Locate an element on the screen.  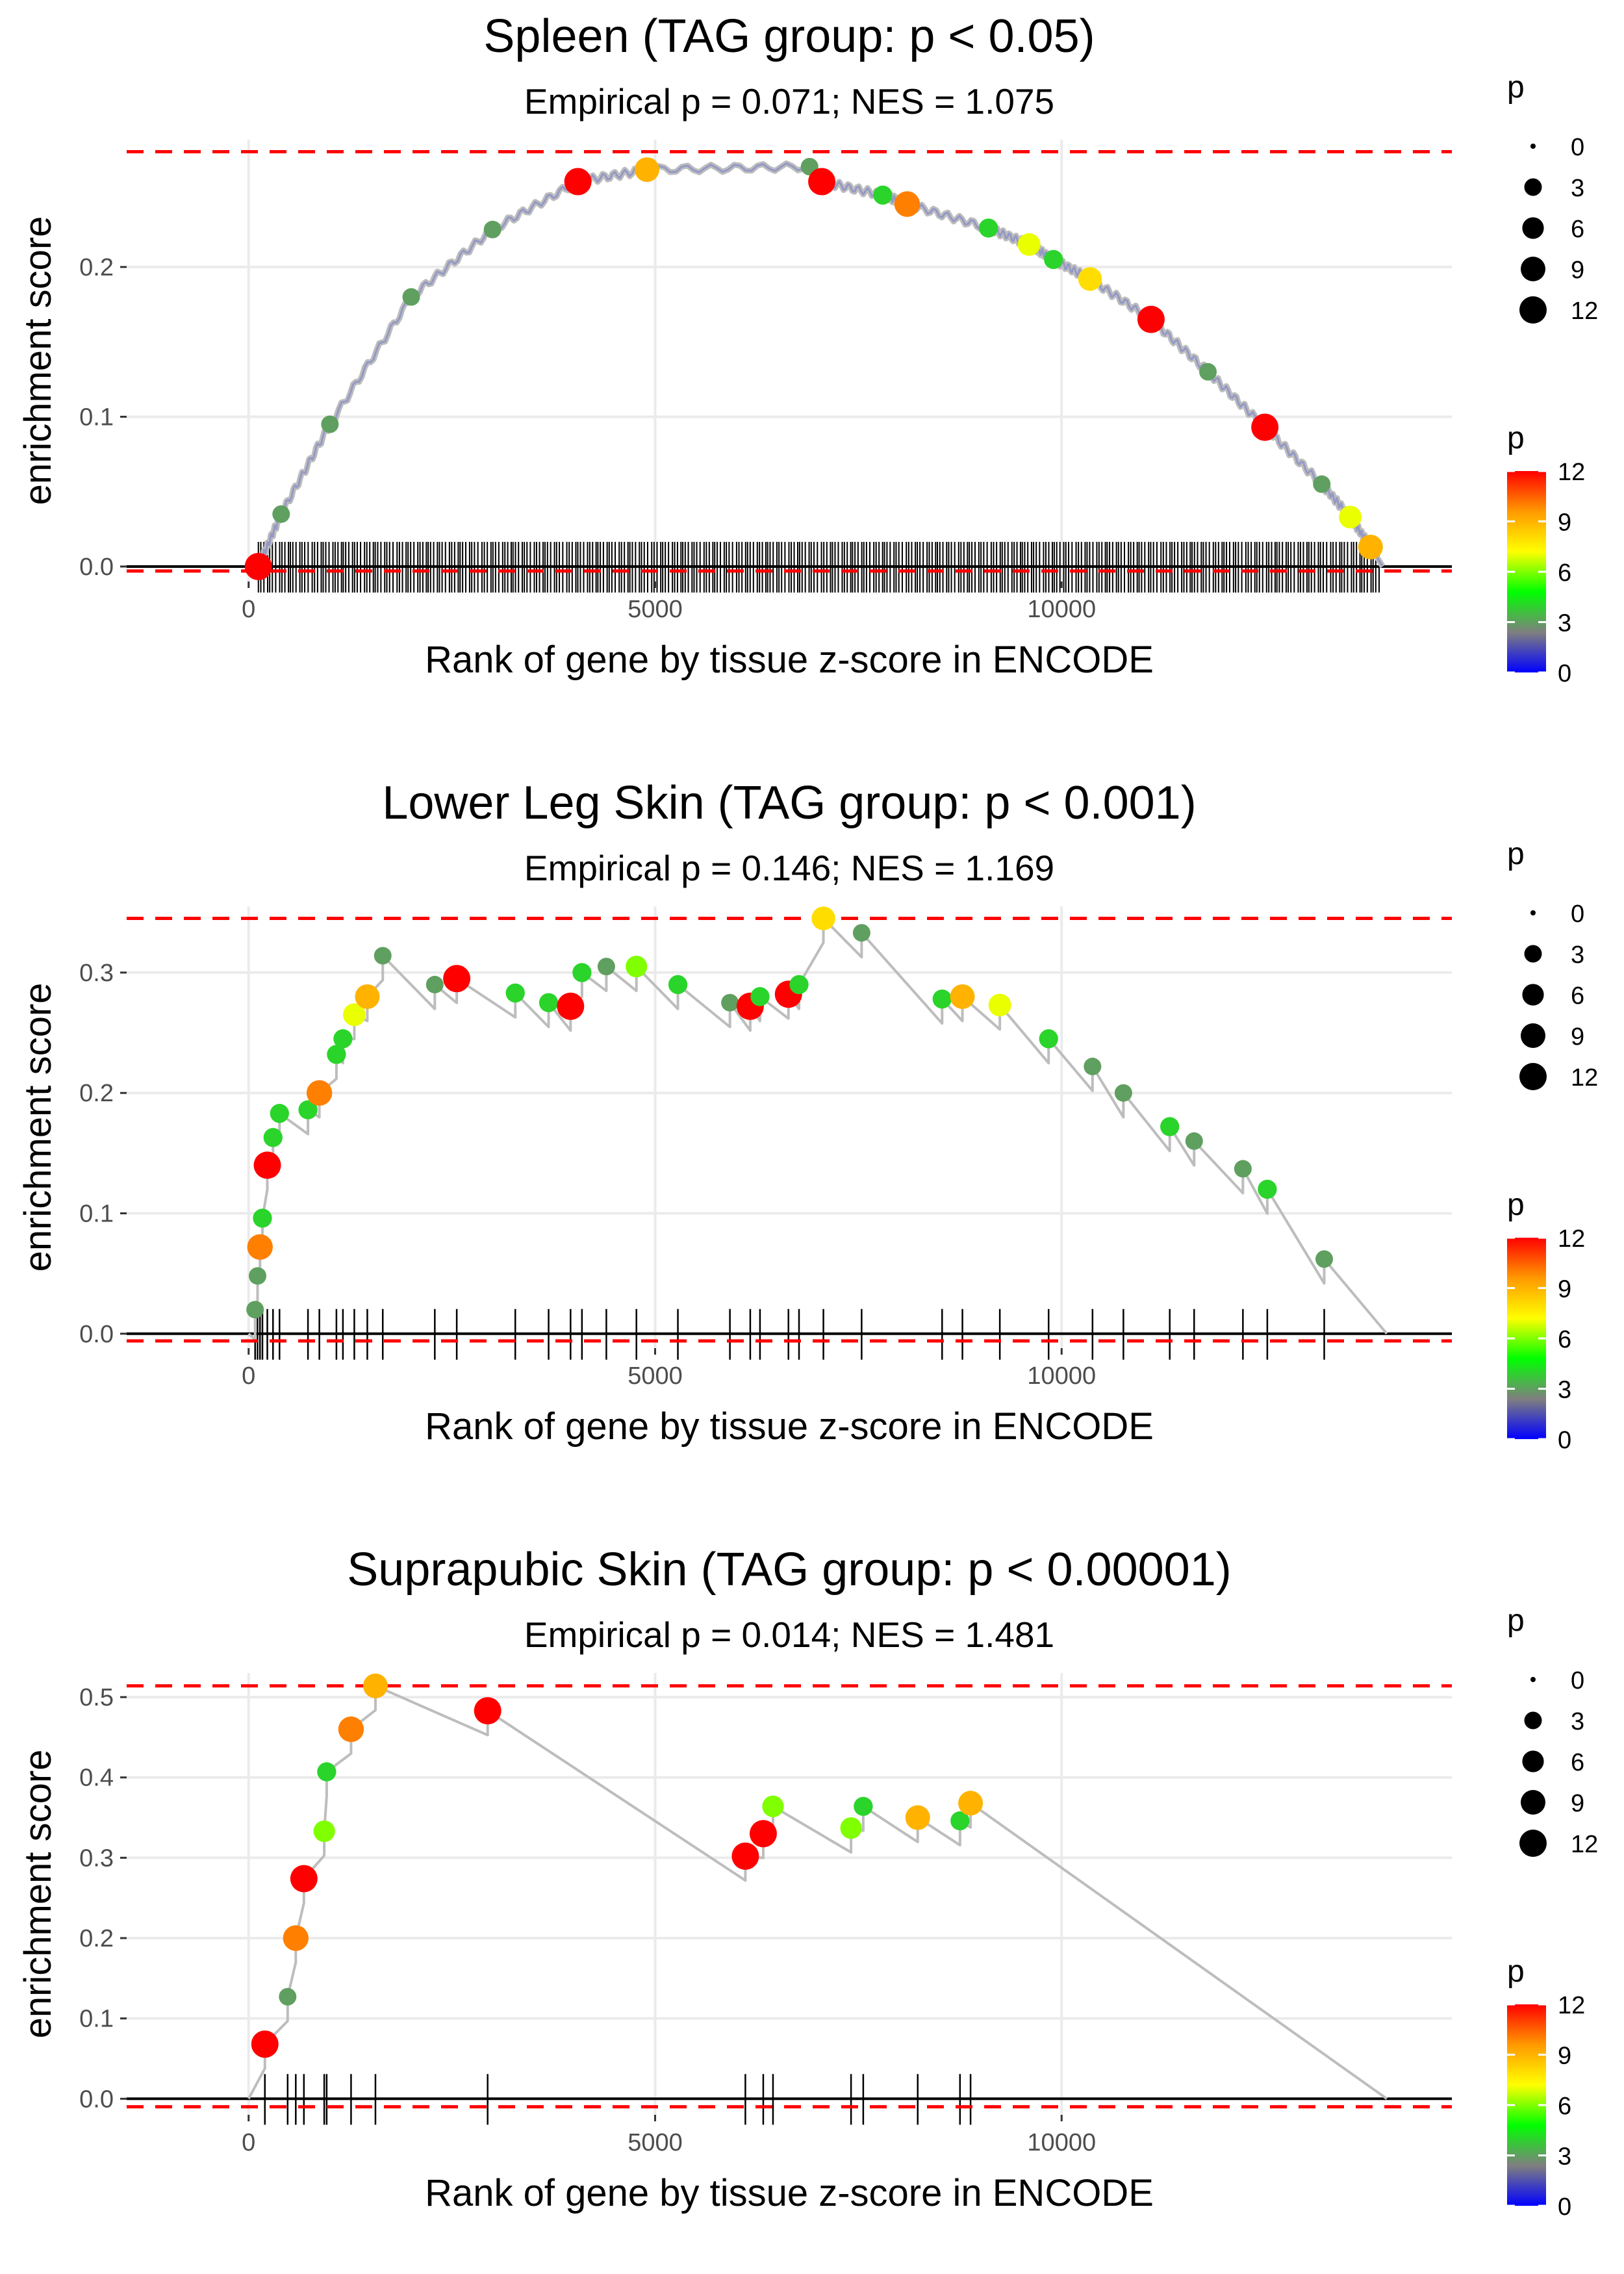
chart-subtitle: Empirical p = 0.146; NES = 1.169 is located at coordinates (789, 868).